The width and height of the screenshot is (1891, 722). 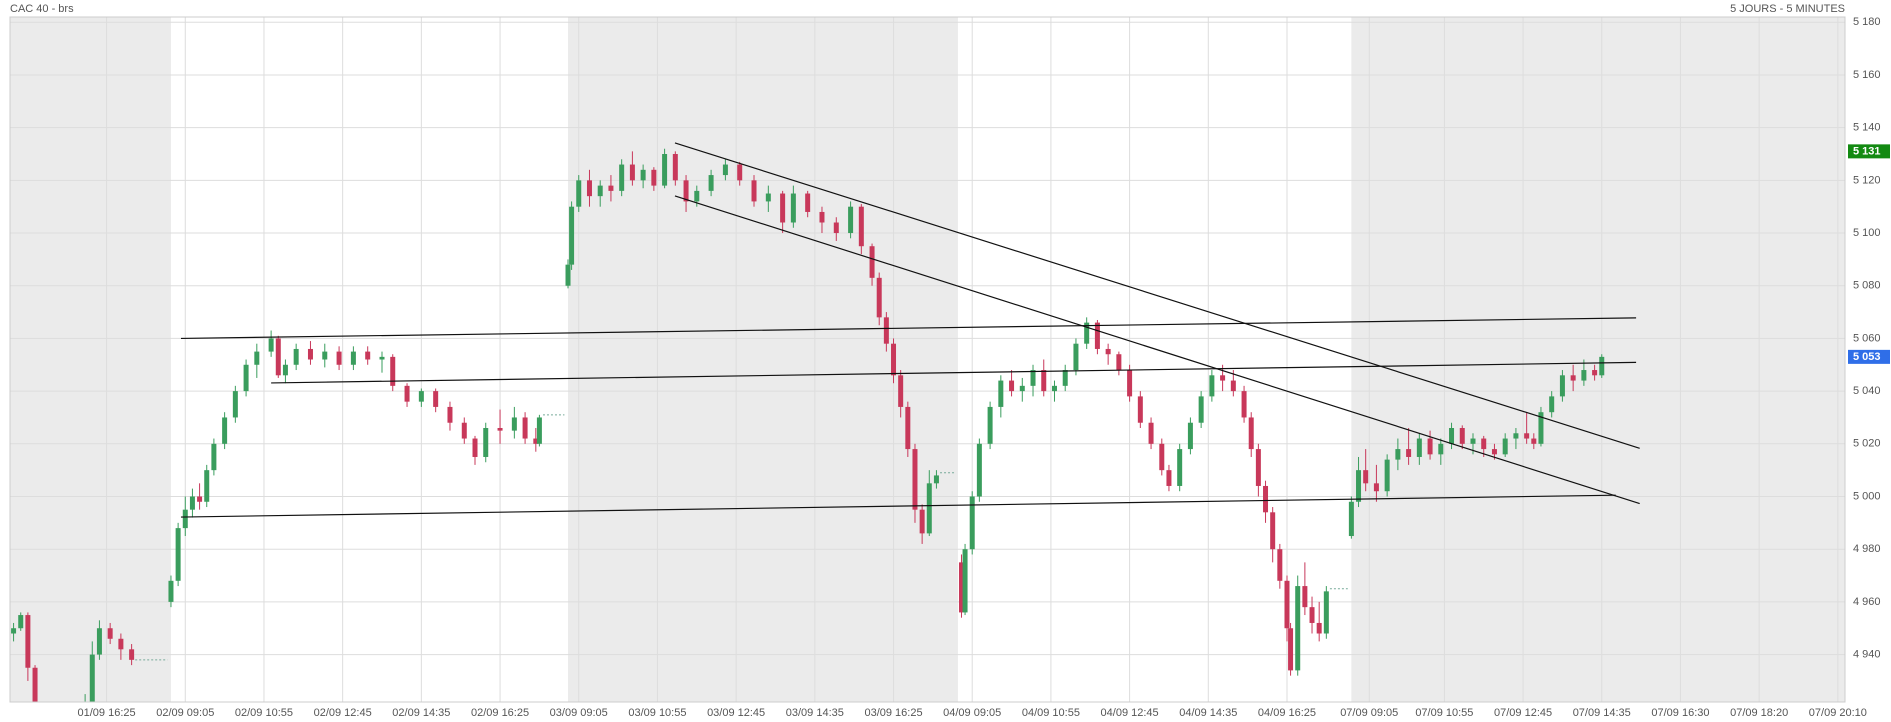 What do you see at coordinates (1838, 713) in the screenshot?
I see `x-tick-label: 07/09 20:10` at bounding box center [1838, 713].